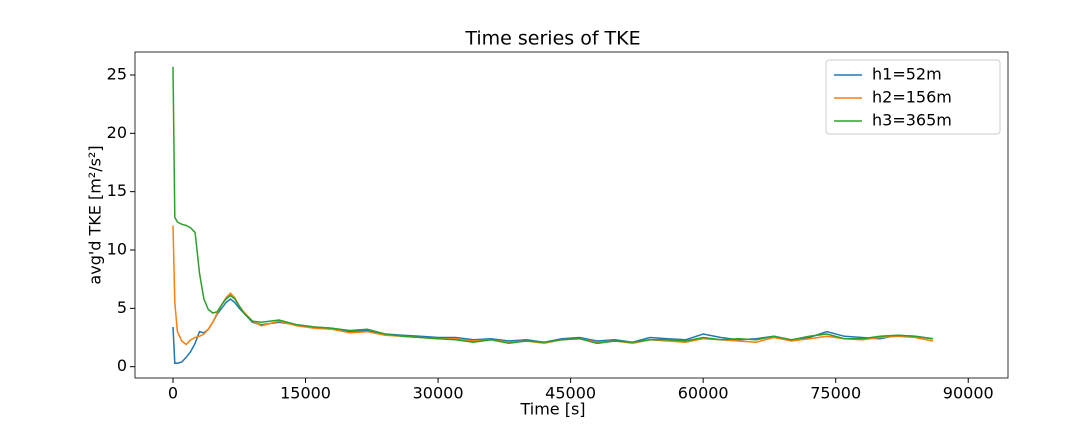  I want to click on series-line, so click(553, 331).